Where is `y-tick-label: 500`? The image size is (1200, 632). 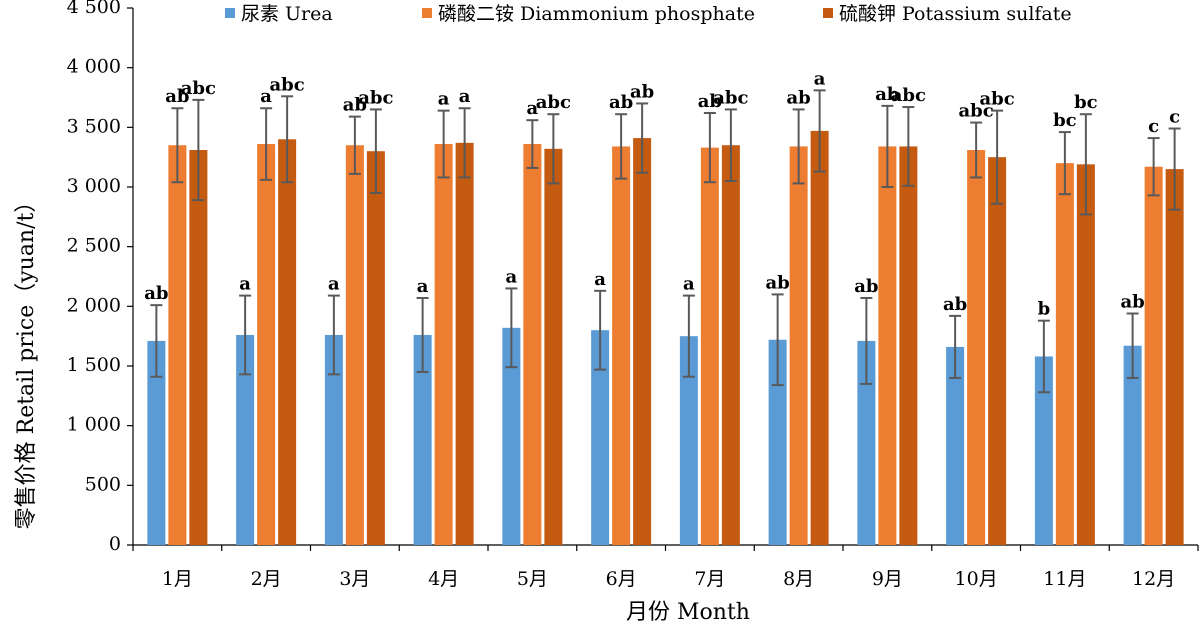
y-tick-label: 500 is located at coordinates (103, 484).